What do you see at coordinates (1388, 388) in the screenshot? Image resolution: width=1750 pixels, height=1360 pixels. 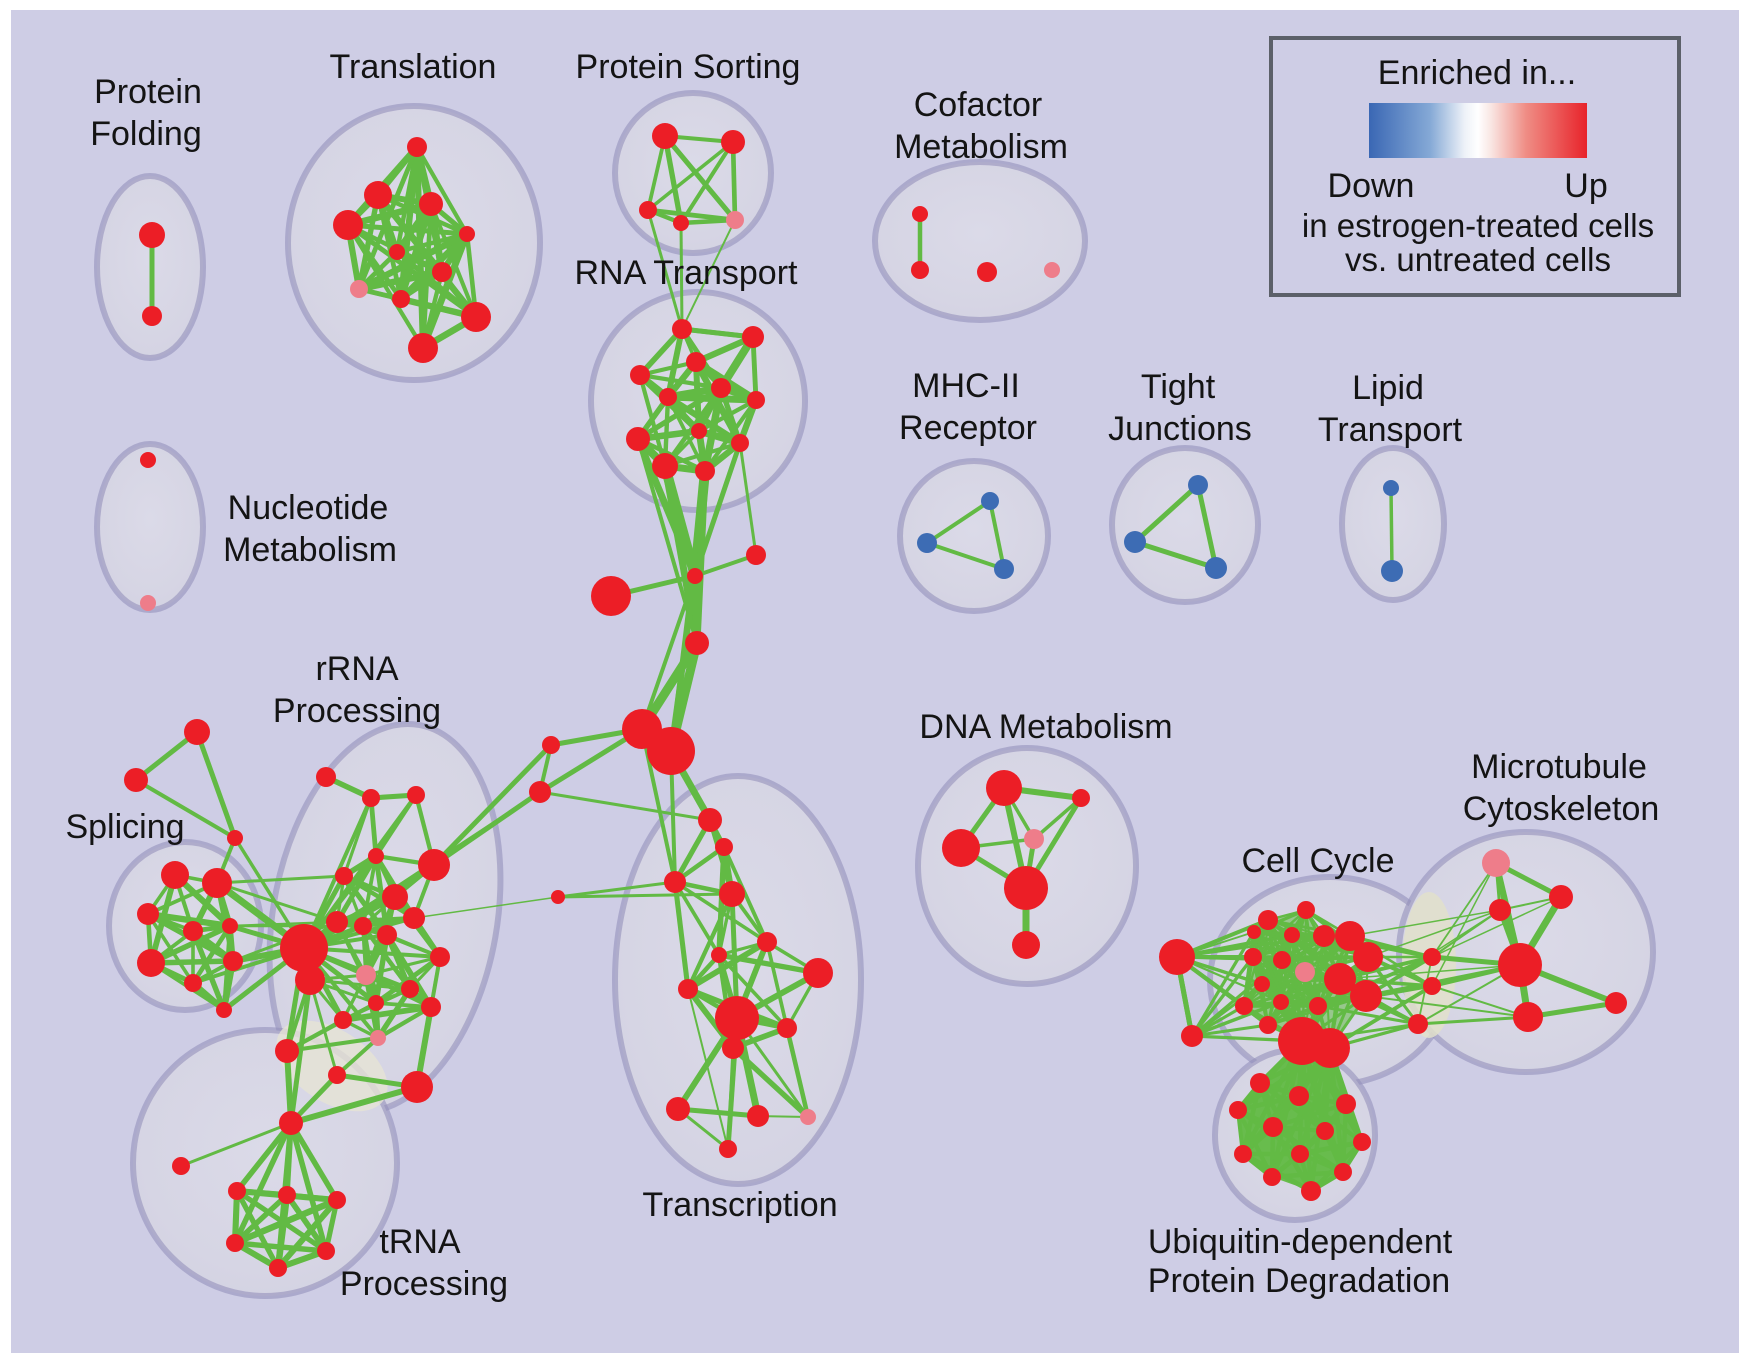 I see `svg-text: Lipid` at bounding box center [1388, 388].